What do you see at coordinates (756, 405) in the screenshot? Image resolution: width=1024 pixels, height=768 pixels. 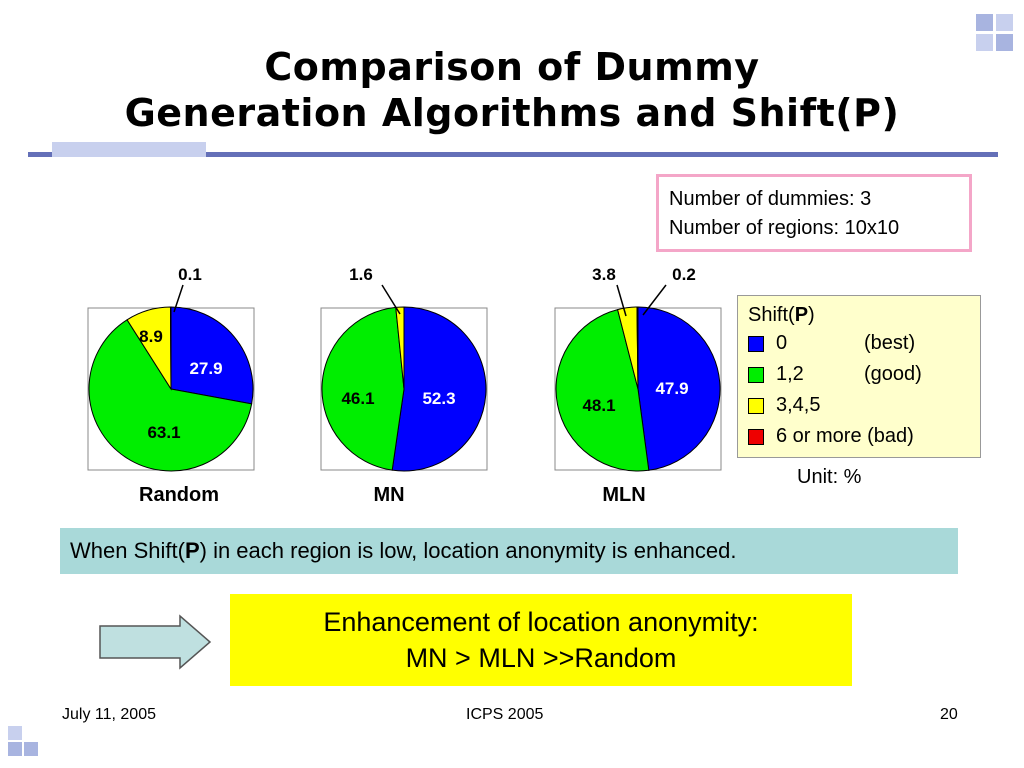 I see `legend-swatch-yellow` at bounding box center [756, 405].